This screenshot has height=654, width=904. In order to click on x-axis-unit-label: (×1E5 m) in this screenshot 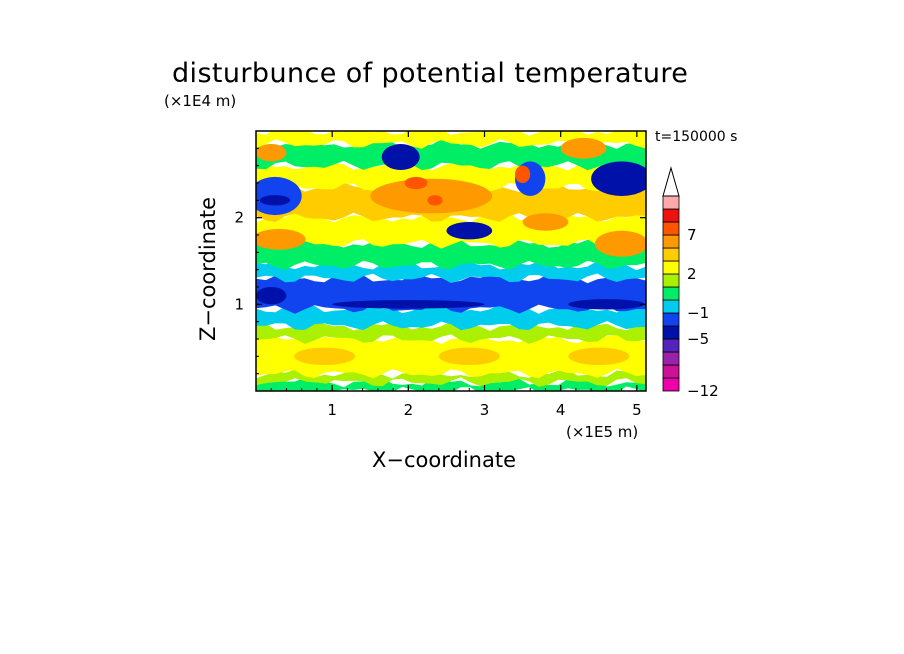, I will do `click(602, 432)`.